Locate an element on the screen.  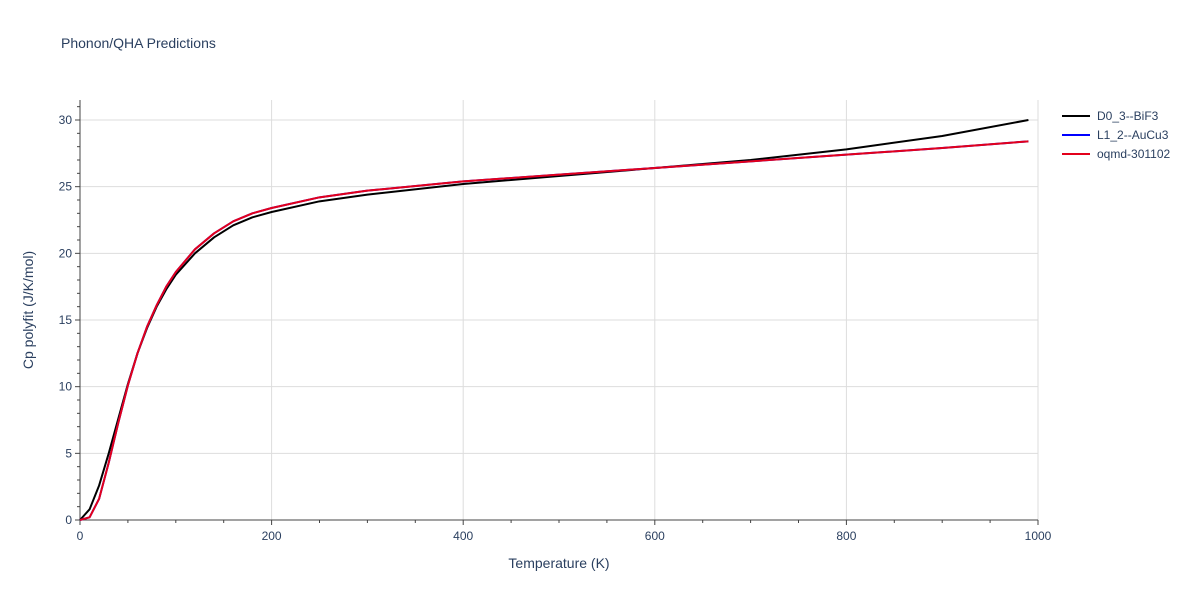
legend-item: oqmd-301102 is located at coordinates (1116, 153).